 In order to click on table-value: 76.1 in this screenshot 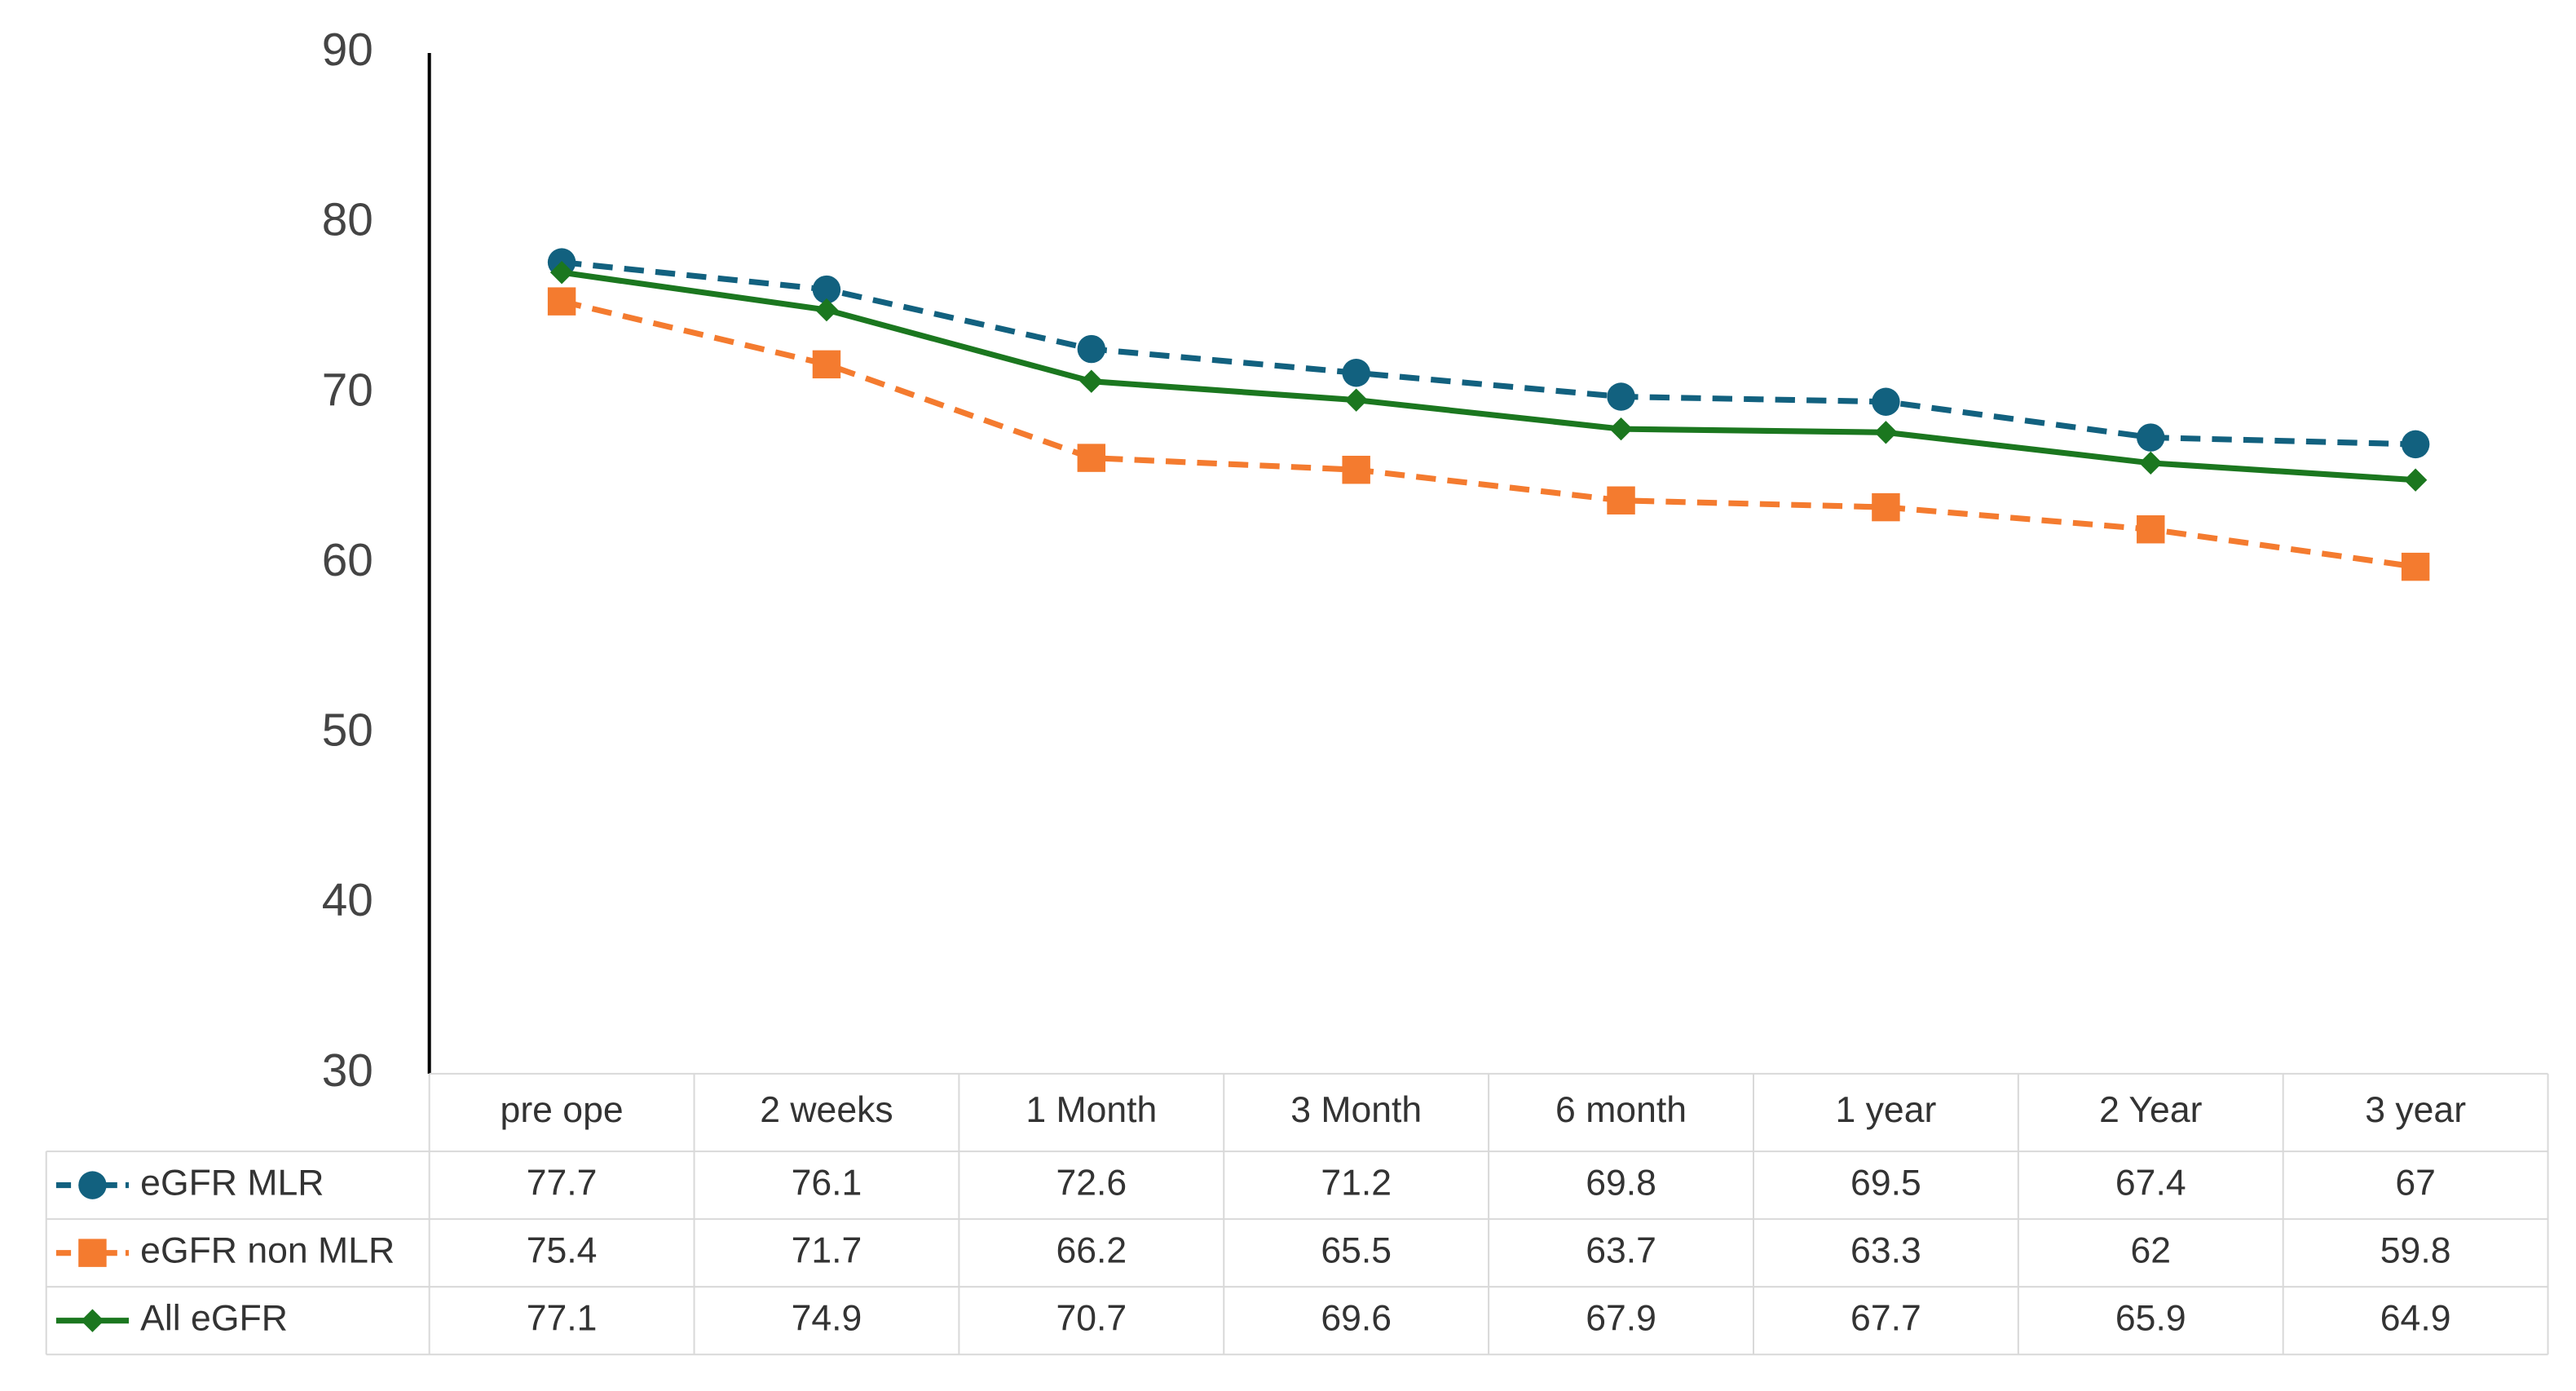, I will do `click(827, 1183)`.